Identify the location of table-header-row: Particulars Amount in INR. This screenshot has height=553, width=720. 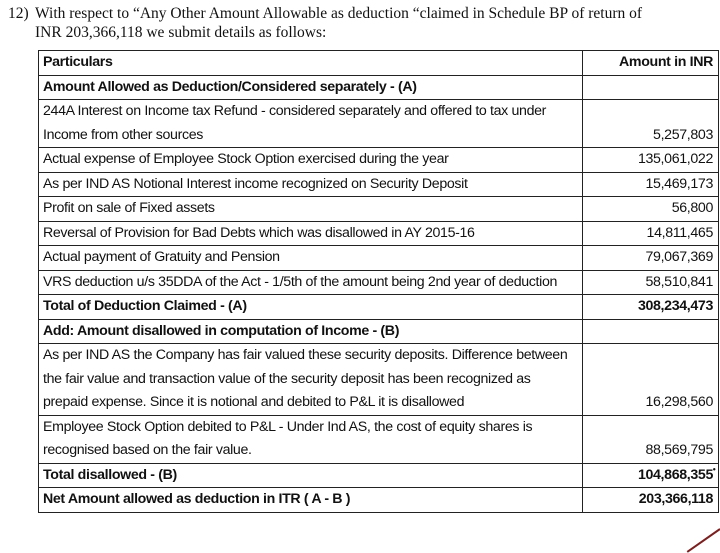
(378, 63).